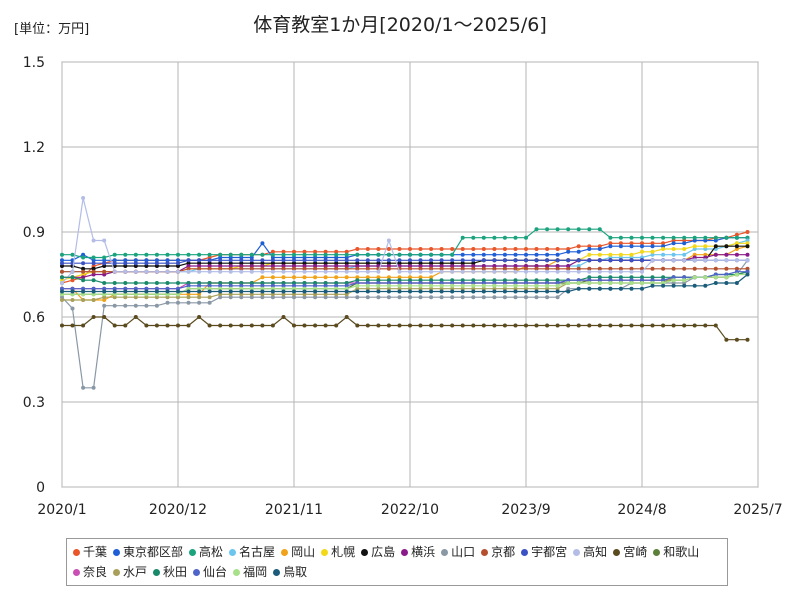 The height and width of the screenshot is (600, 800). What do you see at coordinates (405, 284) in the screenshot?
I see `series-福岡` at bounding box center [405, 284].